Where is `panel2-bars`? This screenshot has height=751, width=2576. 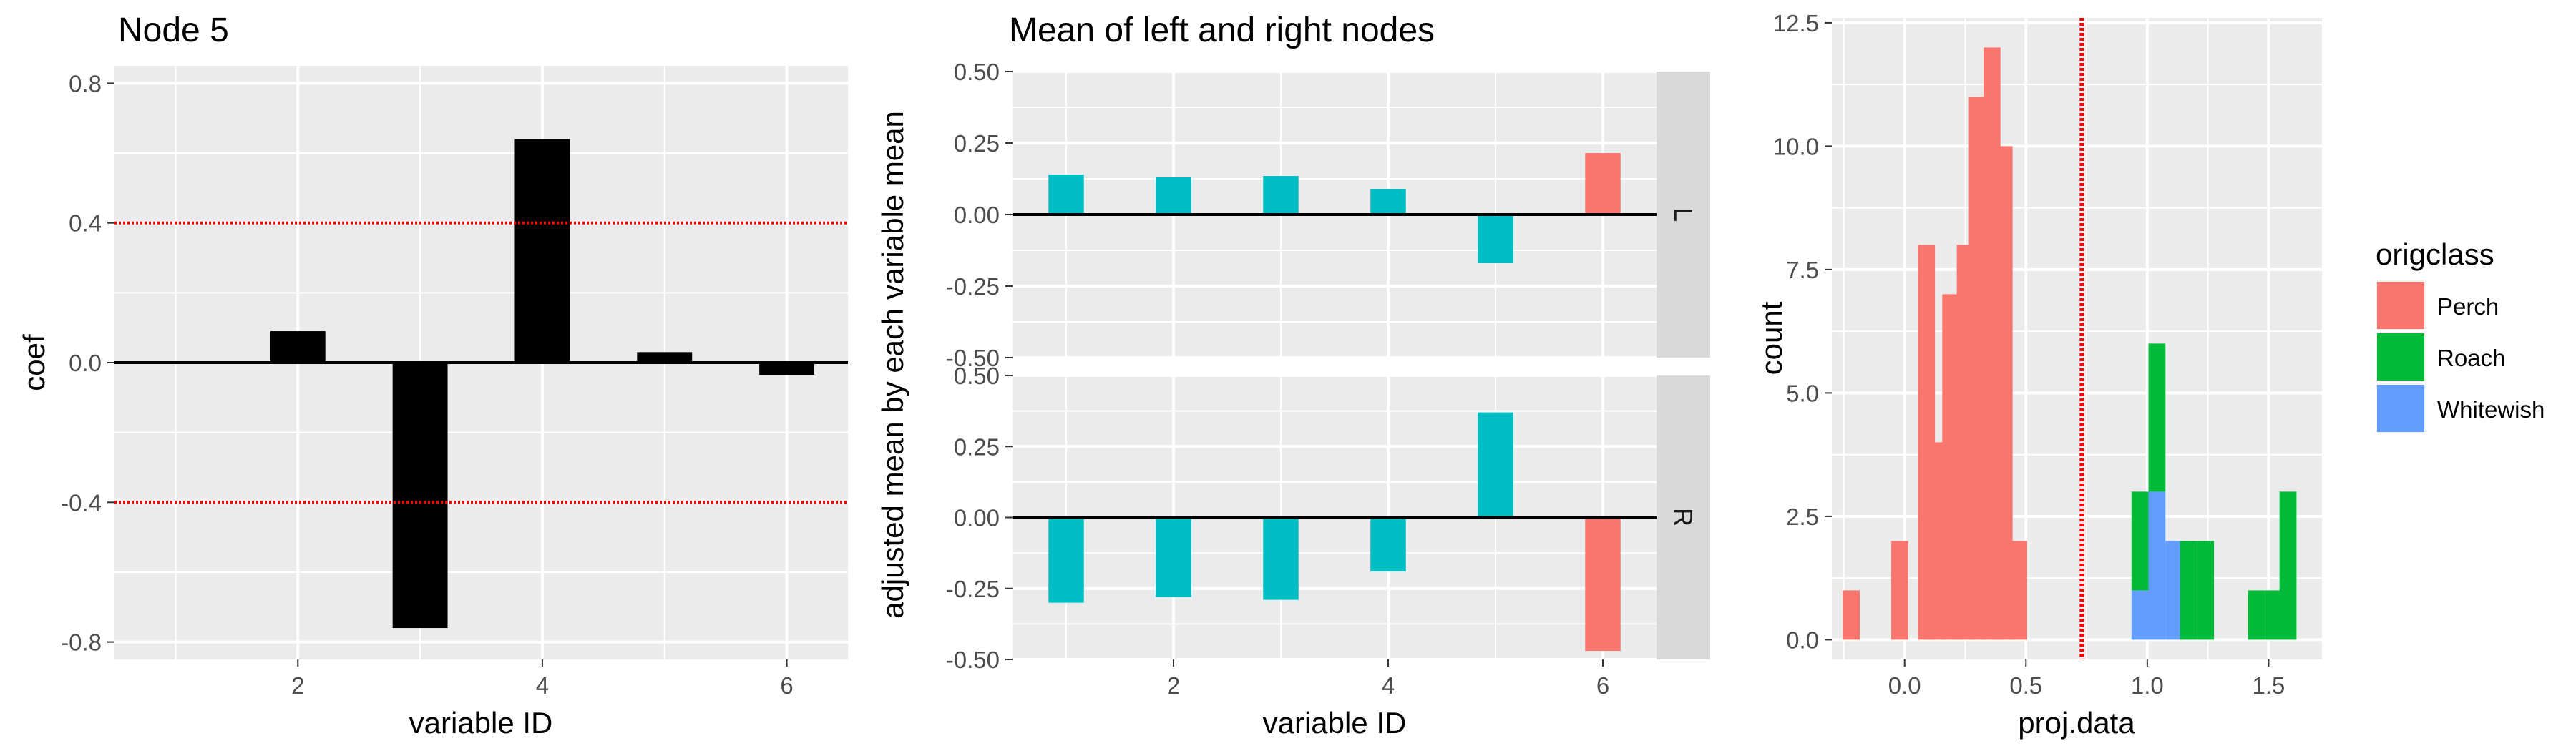
panel2-bars is located at coordinates (1334, 402).